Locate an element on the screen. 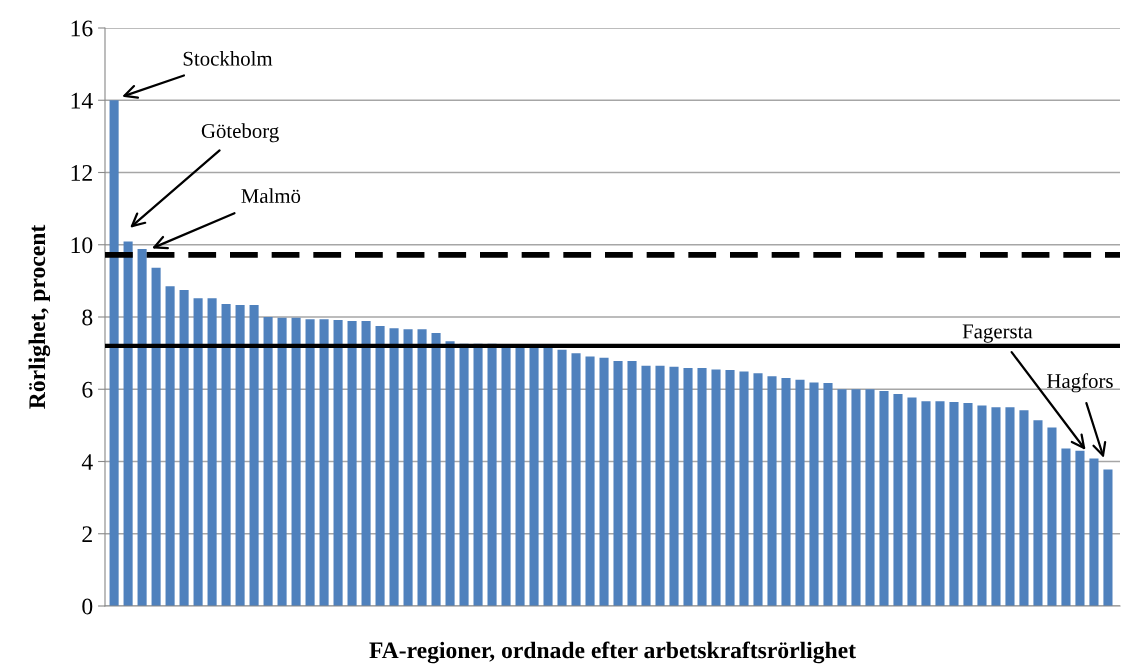 Image resolution: width=1122 pixels, height=672 pixels. y-axis-title: Rörlighet, procent is located at coordinates (39, 316).